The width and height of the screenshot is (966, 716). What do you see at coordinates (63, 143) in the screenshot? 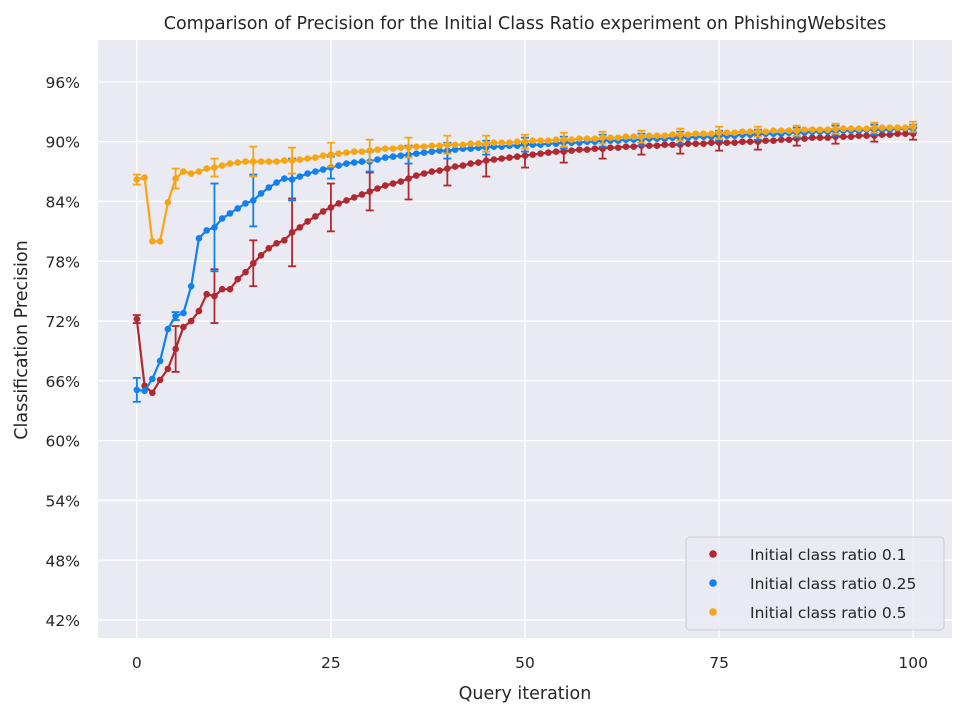
I see `y-tick-label: 90%` at bounding box center [63, 143].